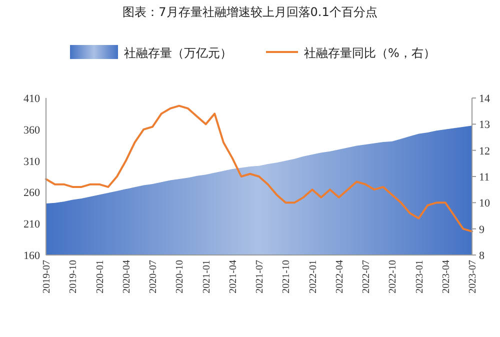  I want to click on x-tick-label: 2021-10, so click(286, 277).